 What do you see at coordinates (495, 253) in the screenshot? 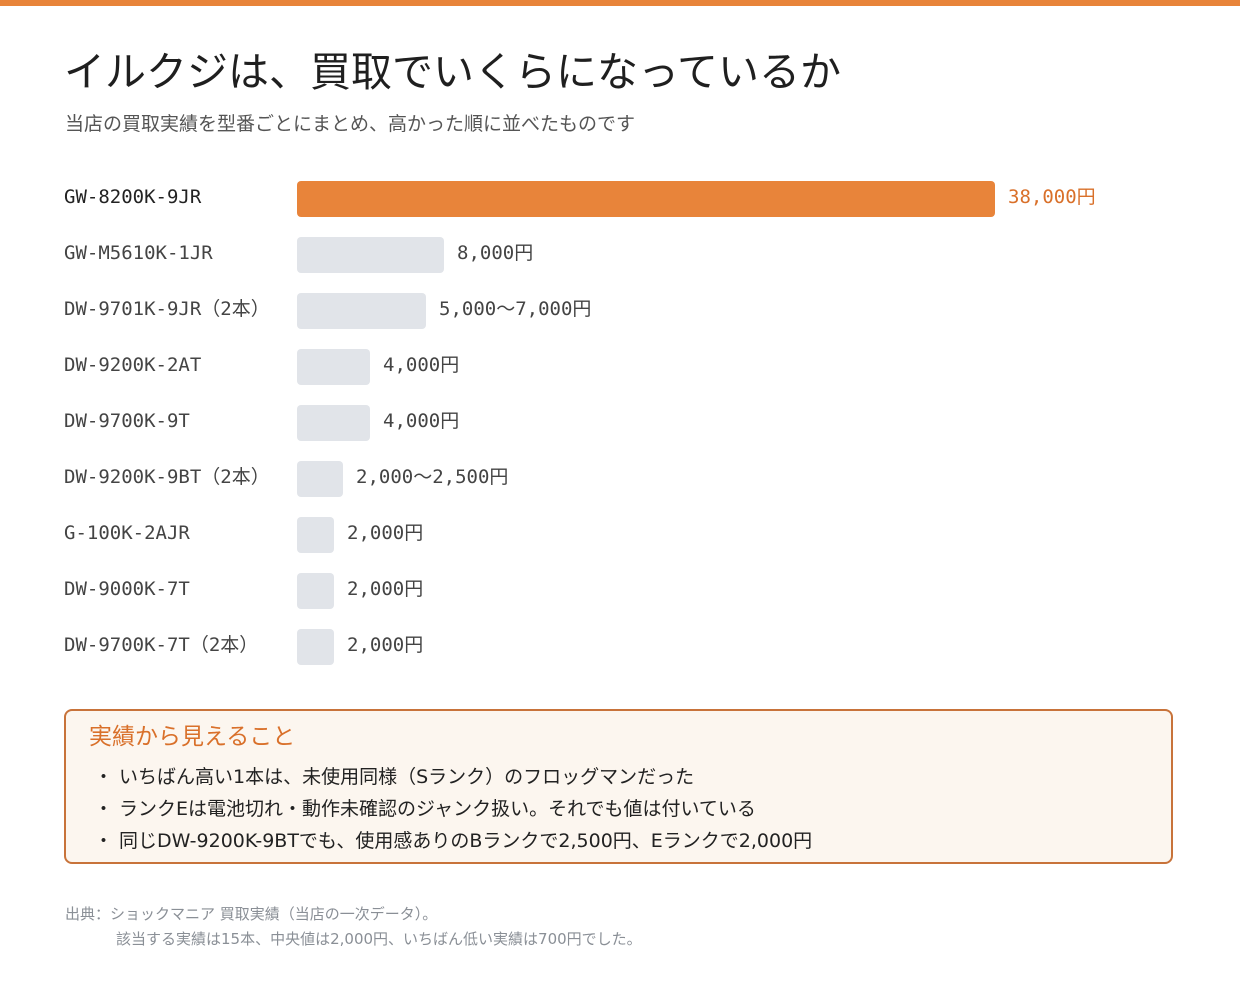
I see `bar-value-label: 8,000円` at bounding box center [495, 253].